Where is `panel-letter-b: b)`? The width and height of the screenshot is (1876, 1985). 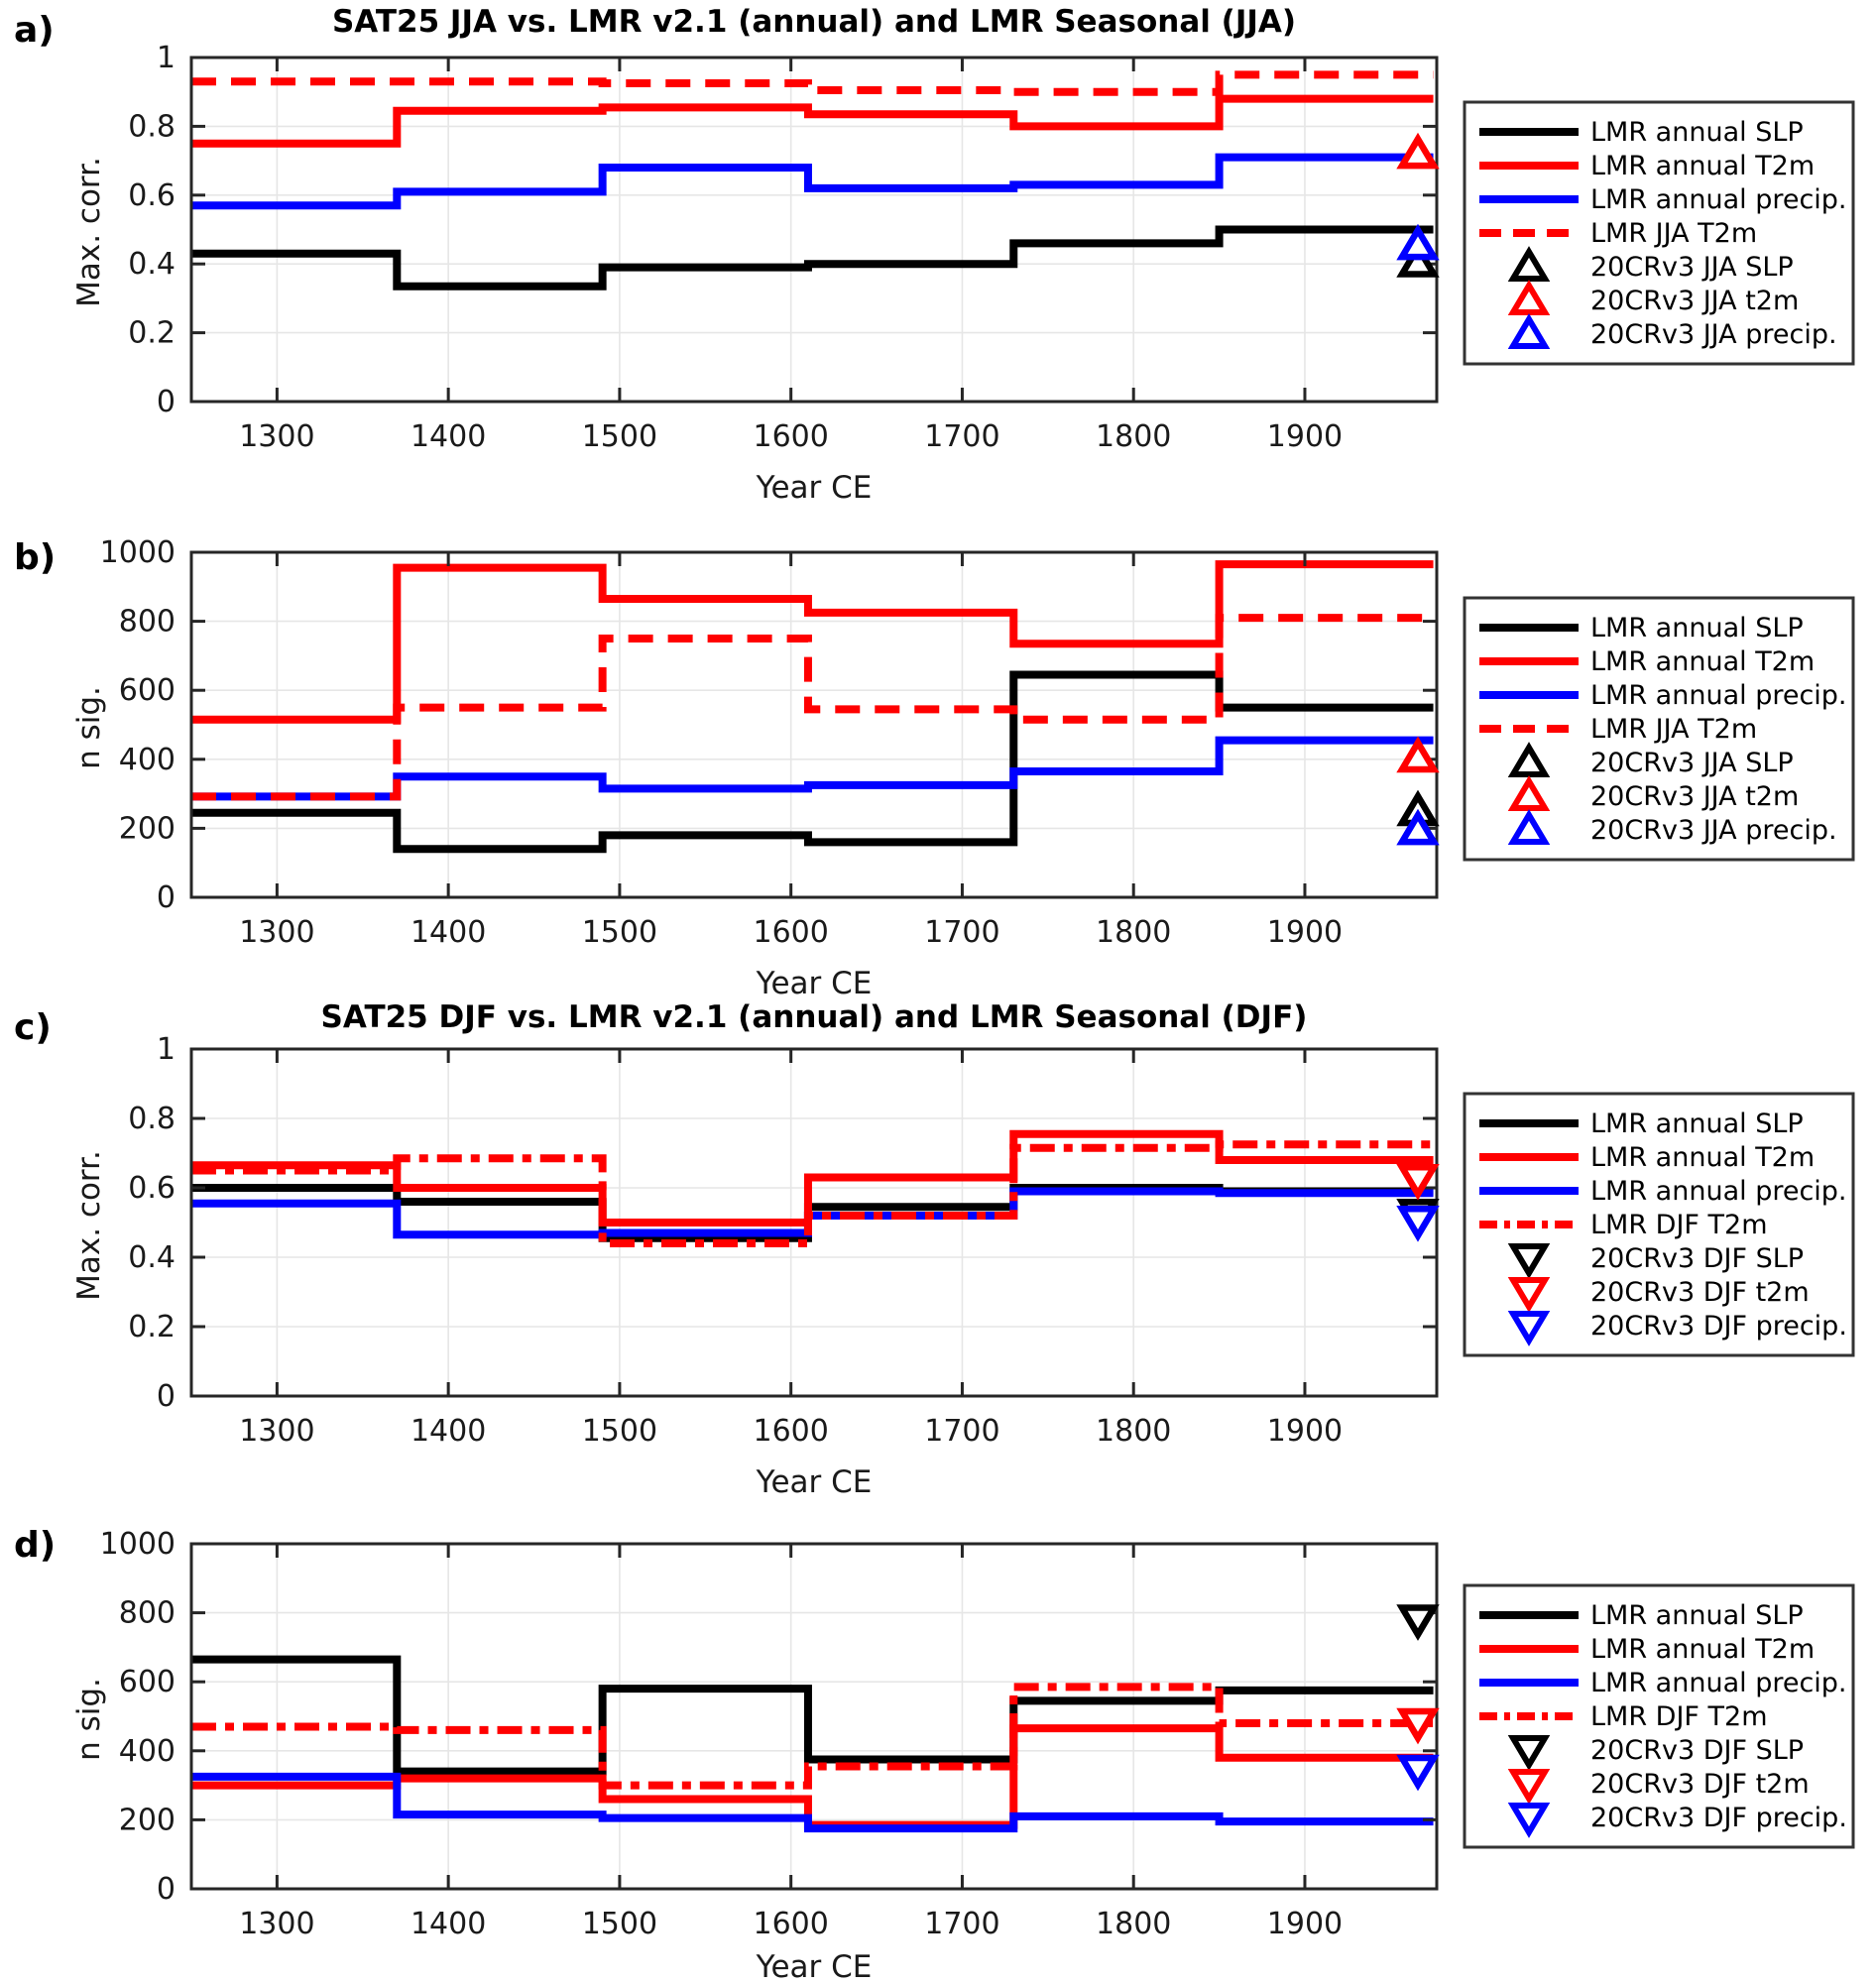
panel-letter-b: b) is located at coordinates (35, 557).